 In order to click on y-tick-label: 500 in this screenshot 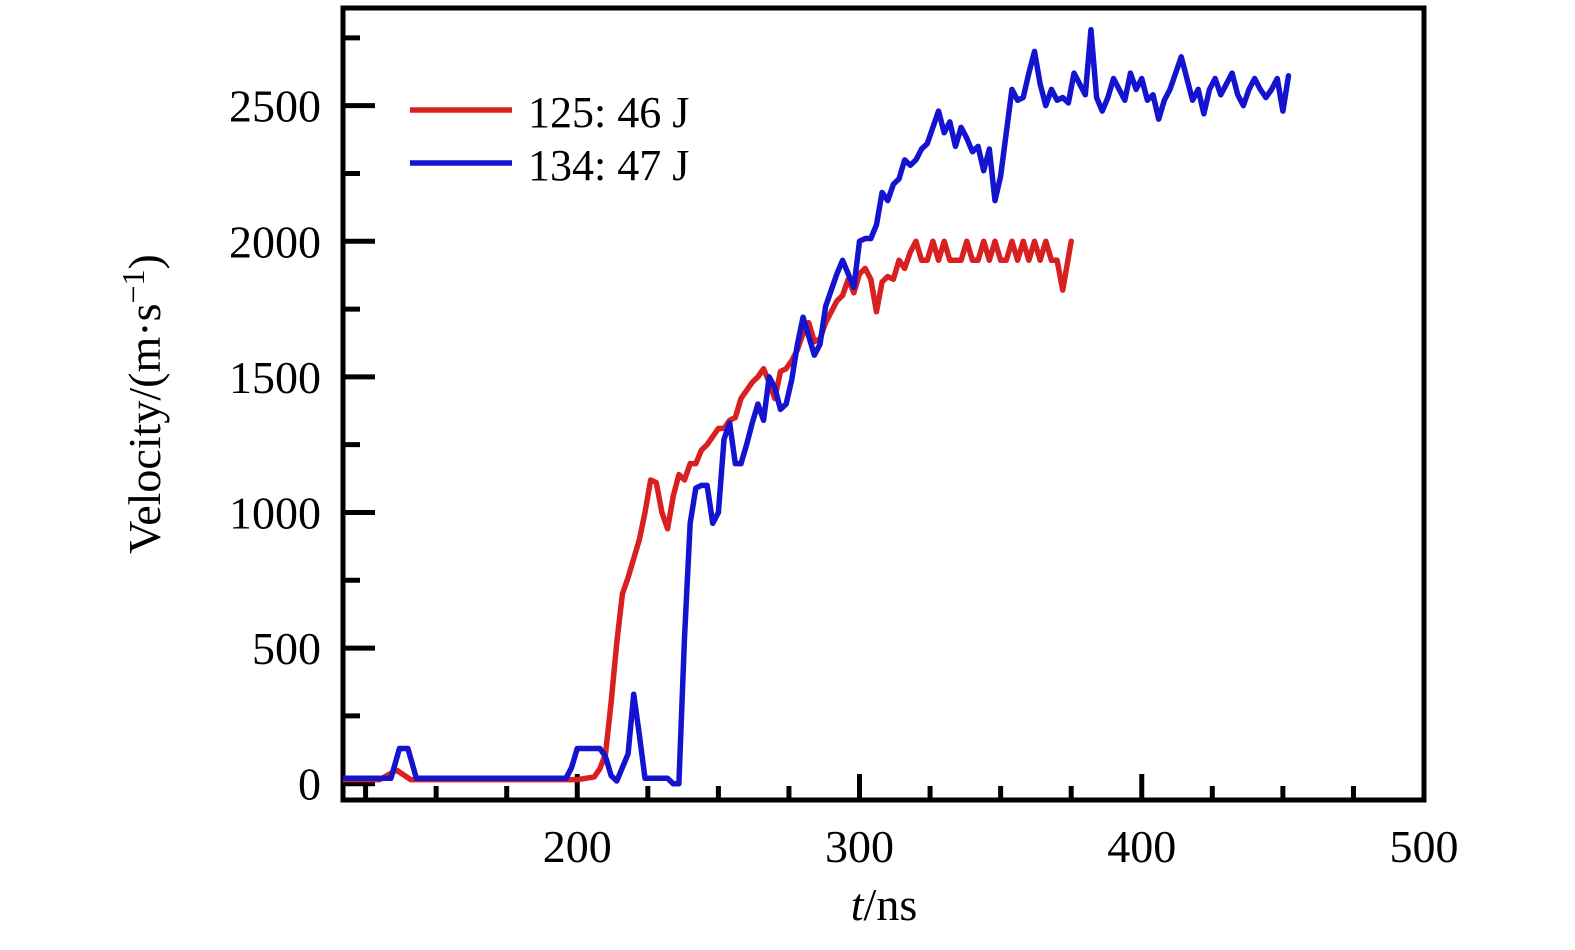, I will do `click(286, 648)`.